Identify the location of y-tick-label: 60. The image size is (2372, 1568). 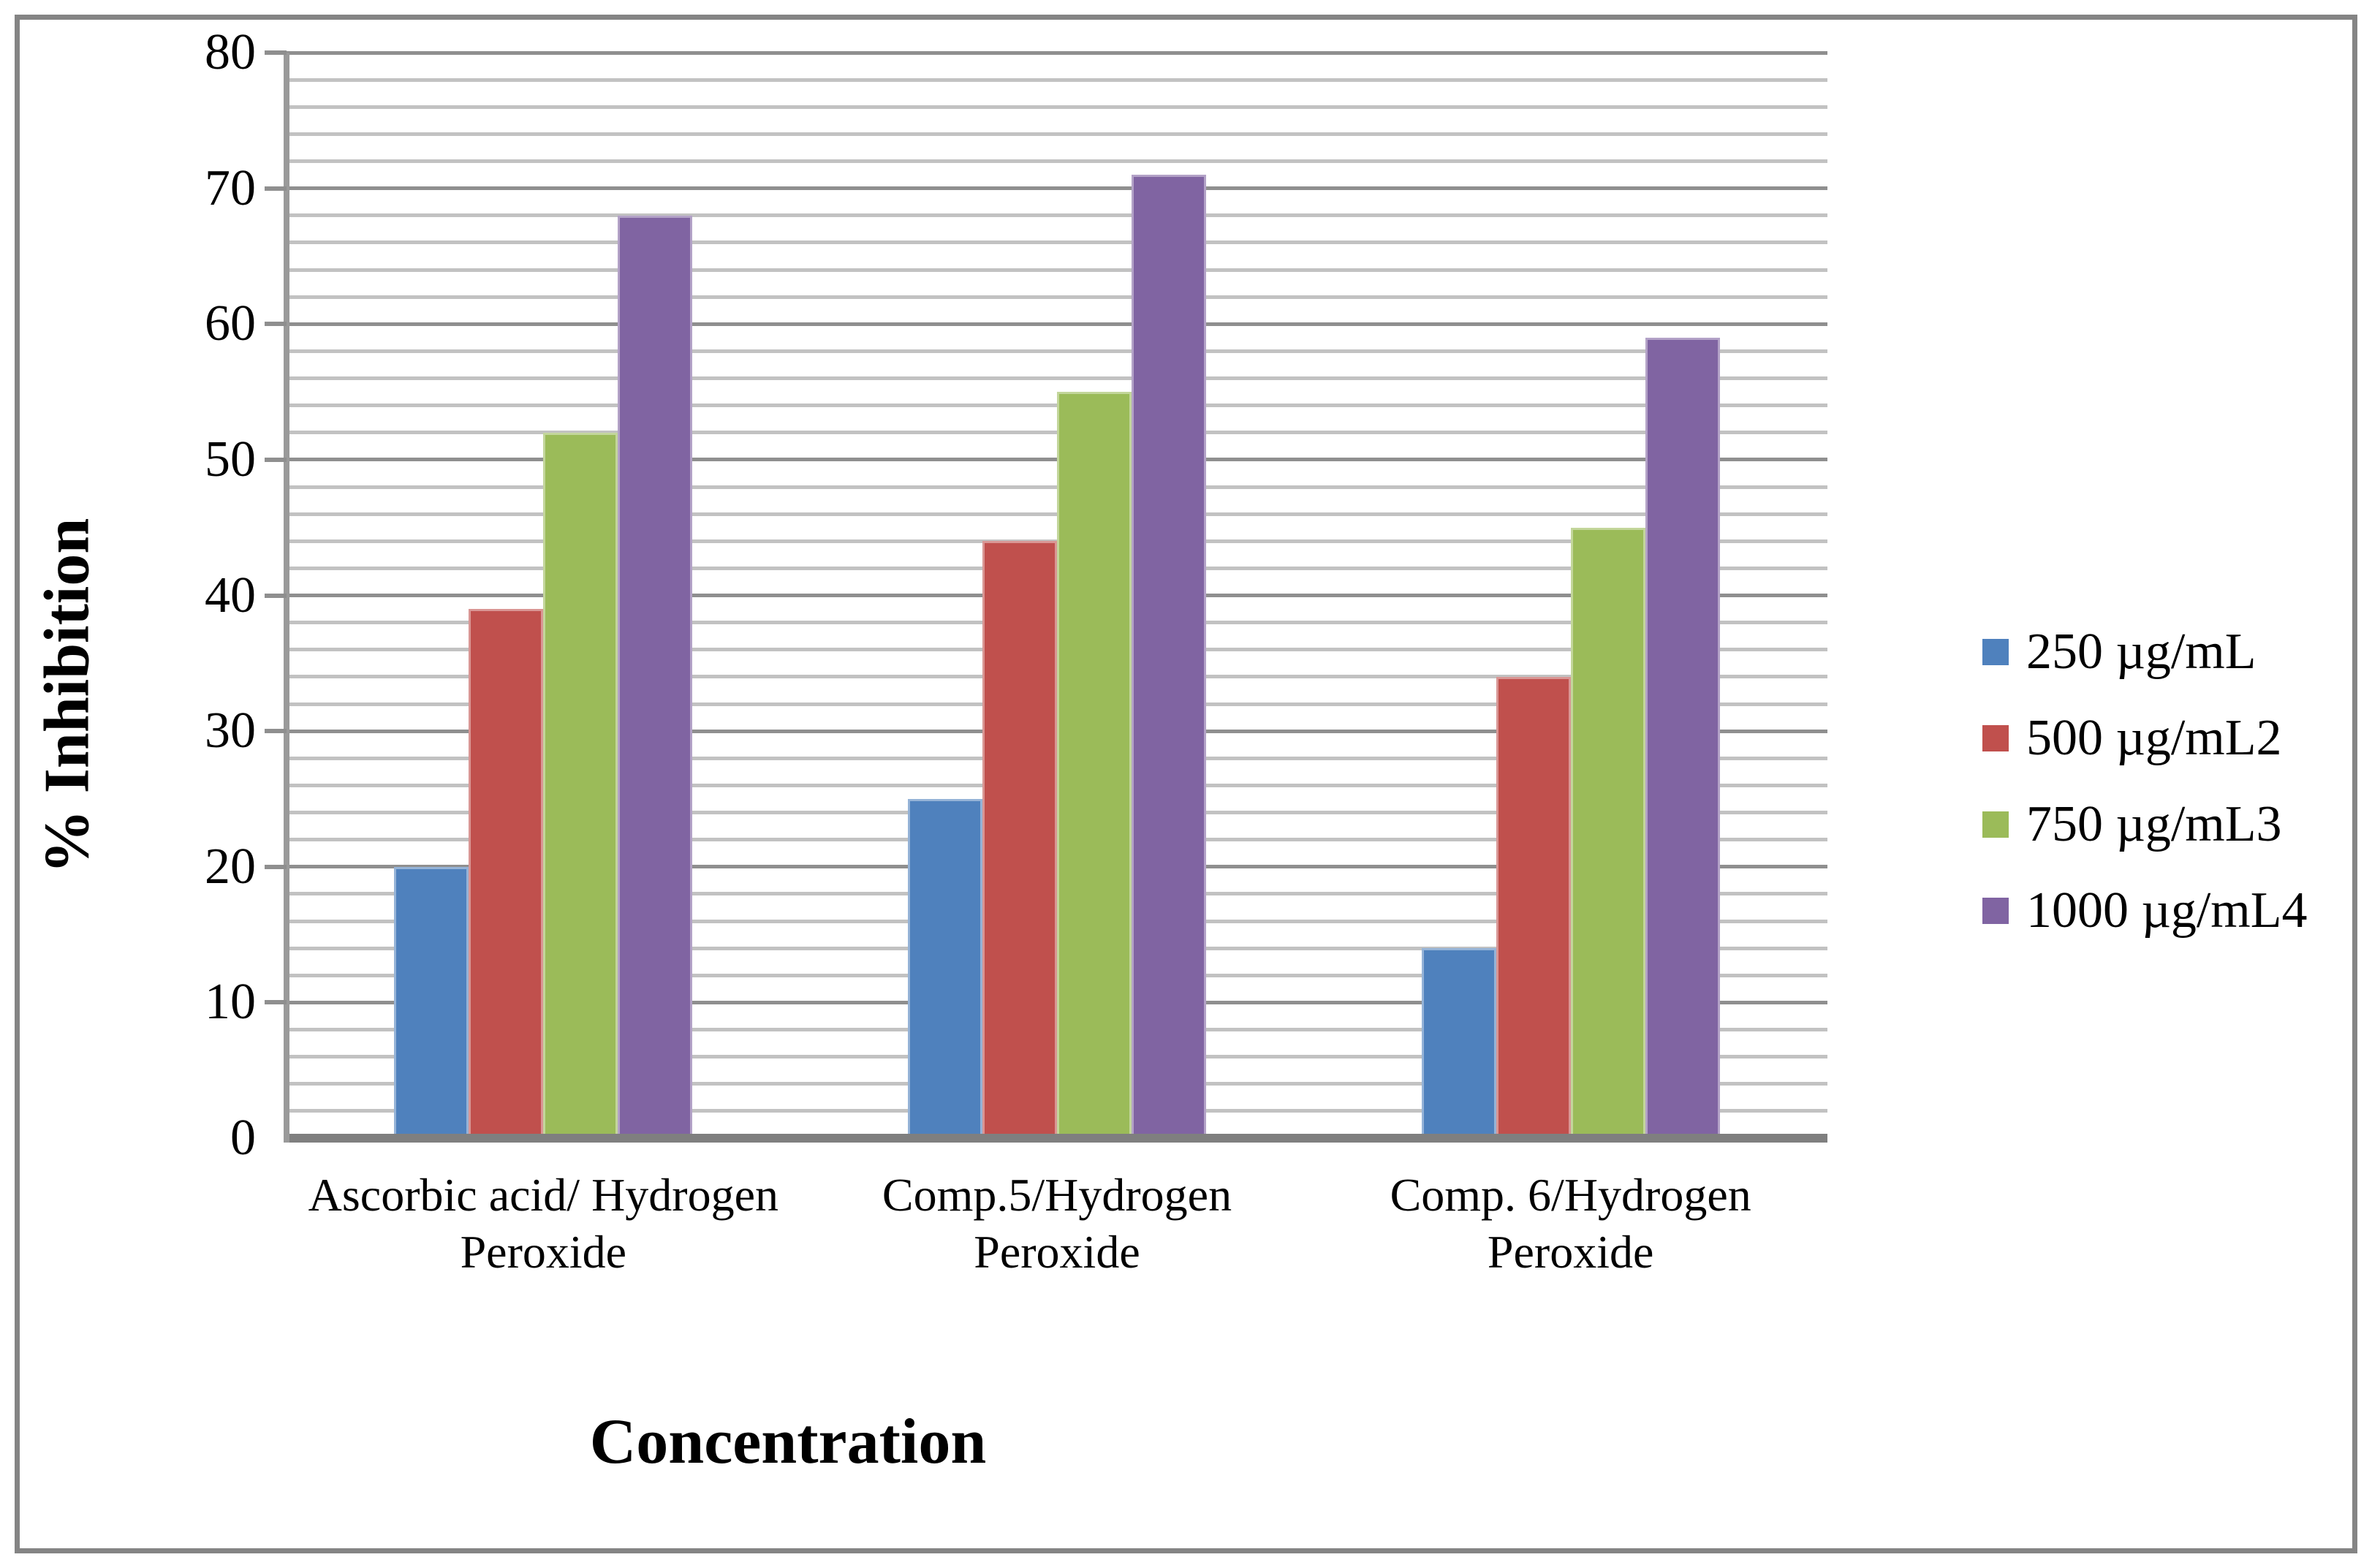
(230, 323).